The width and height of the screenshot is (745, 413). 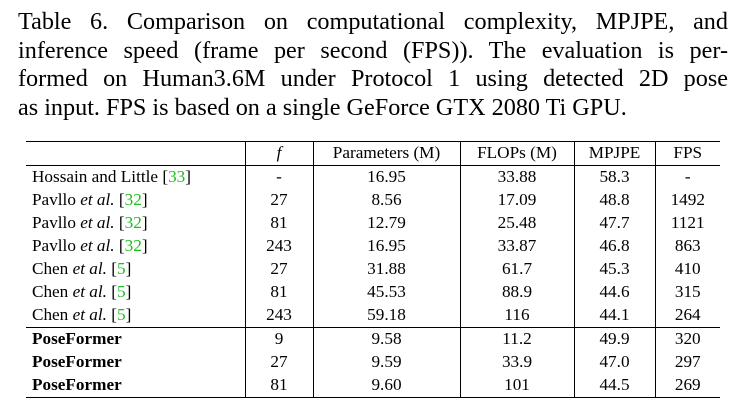 I want to click on fps-cell: 1492, so click(x=687, y=200).